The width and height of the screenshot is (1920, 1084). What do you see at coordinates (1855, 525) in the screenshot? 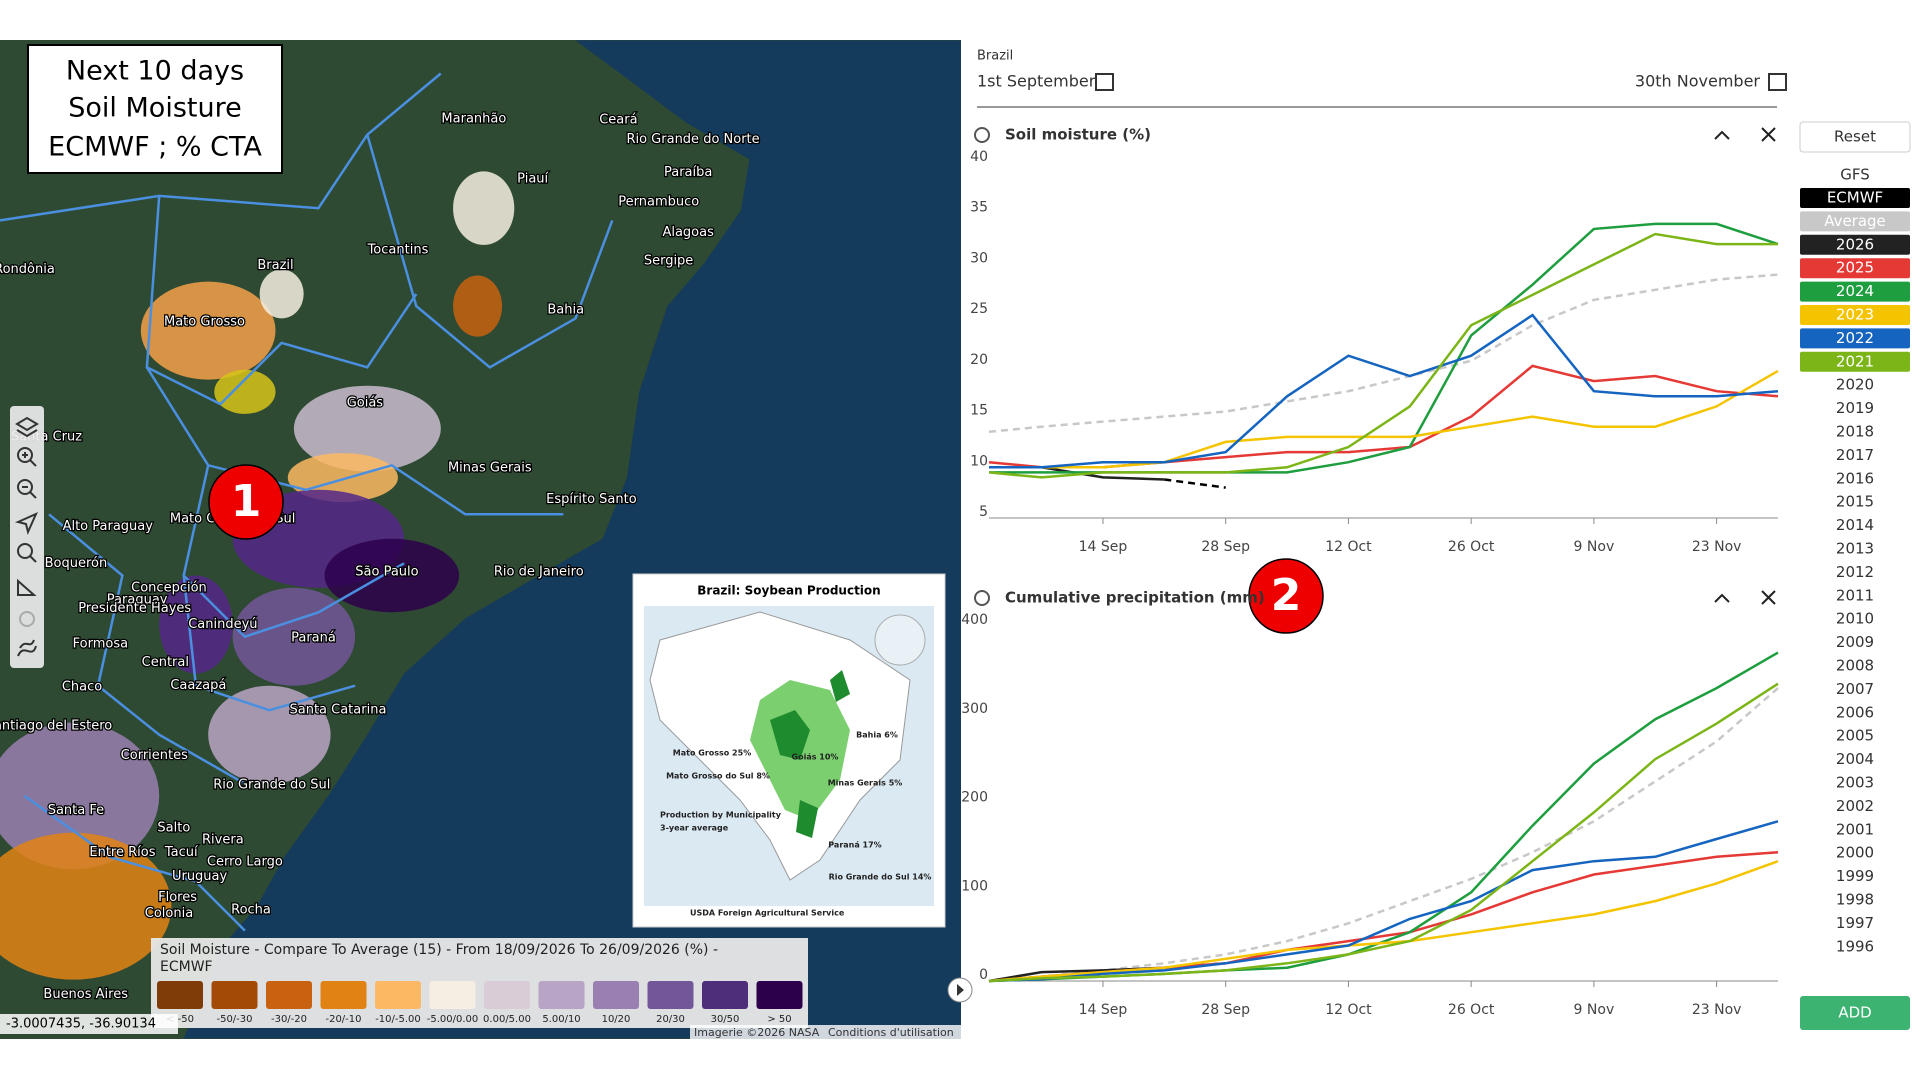
I see `year-option: 2014` at bounding box center [1855, 525].